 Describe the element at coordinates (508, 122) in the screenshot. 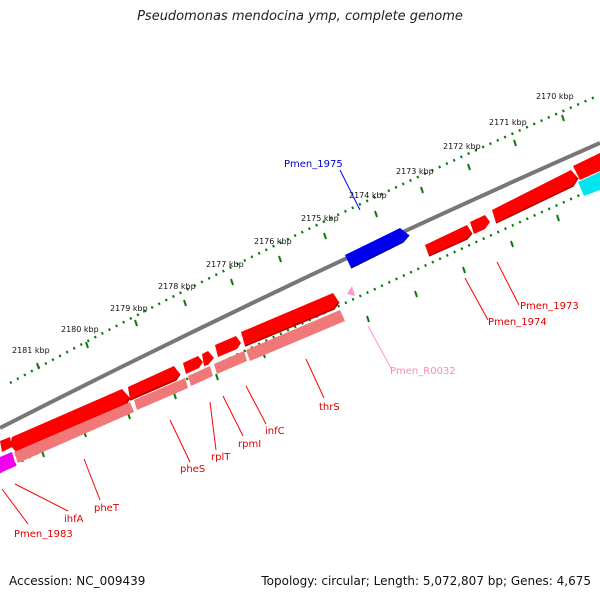

I see `tick-label-2171: 2171 kbp` at that location.